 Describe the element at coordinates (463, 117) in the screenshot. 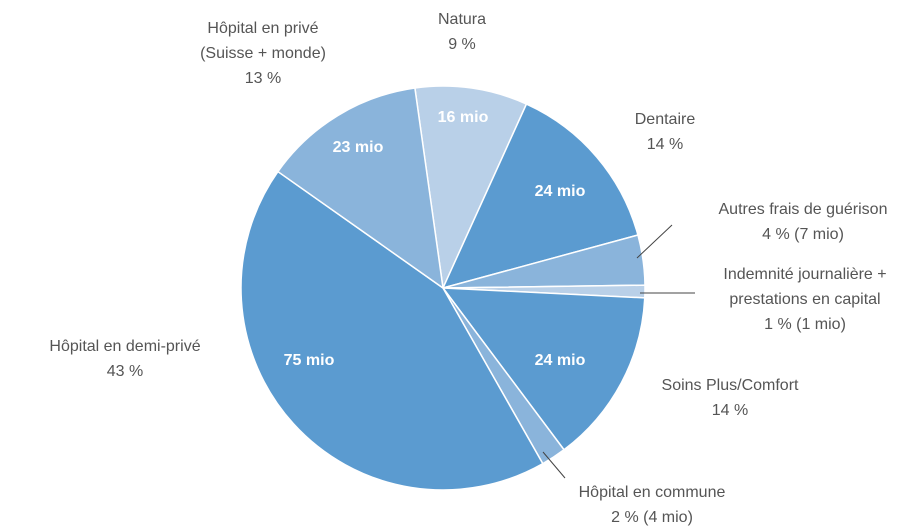

I see `amount-label: 16 mio` at that location.